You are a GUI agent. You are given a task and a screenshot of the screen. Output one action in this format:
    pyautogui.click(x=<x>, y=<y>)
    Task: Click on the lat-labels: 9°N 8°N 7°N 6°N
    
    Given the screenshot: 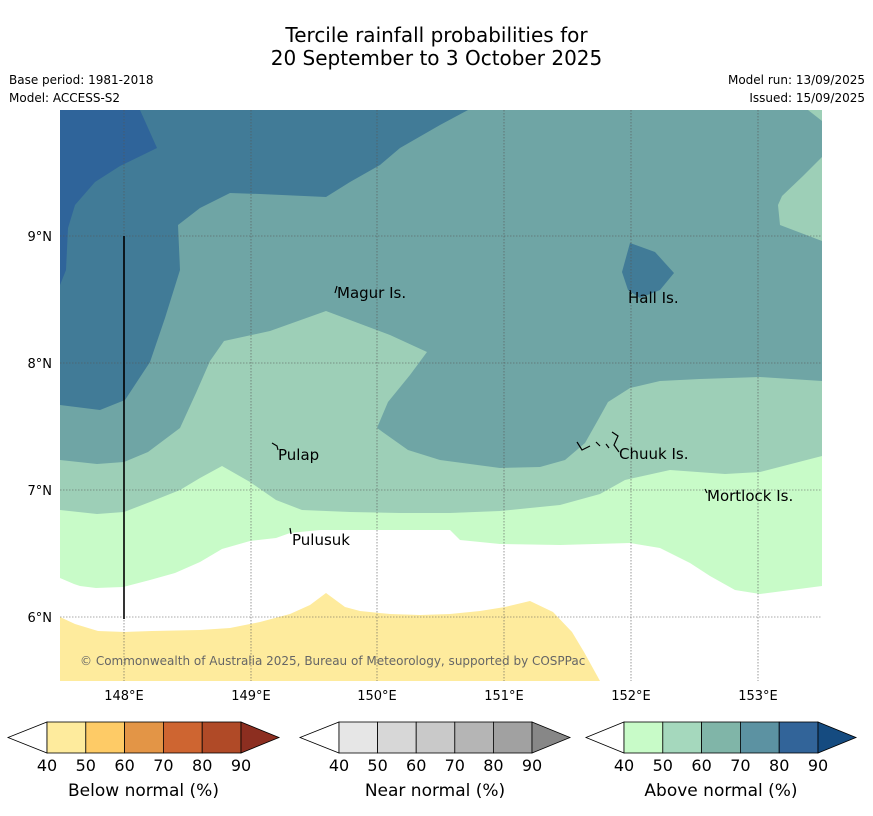 What is the action you would take?
    pyautogui.click(x=40, y=428)
    